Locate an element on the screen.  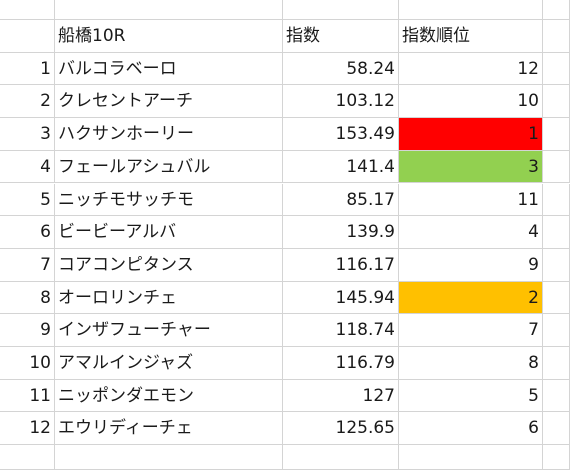
row-number-cell: 5 is located at coordinates (27, 200).